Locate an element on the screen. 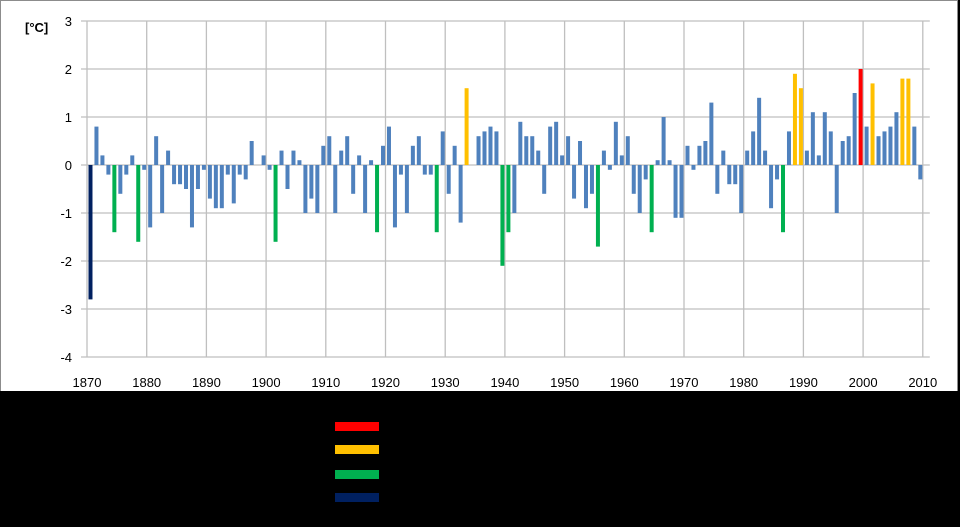 Image resolution: width=960 pixels, height=527 pixels. bar-1913 is located at coordinates (341, 157).